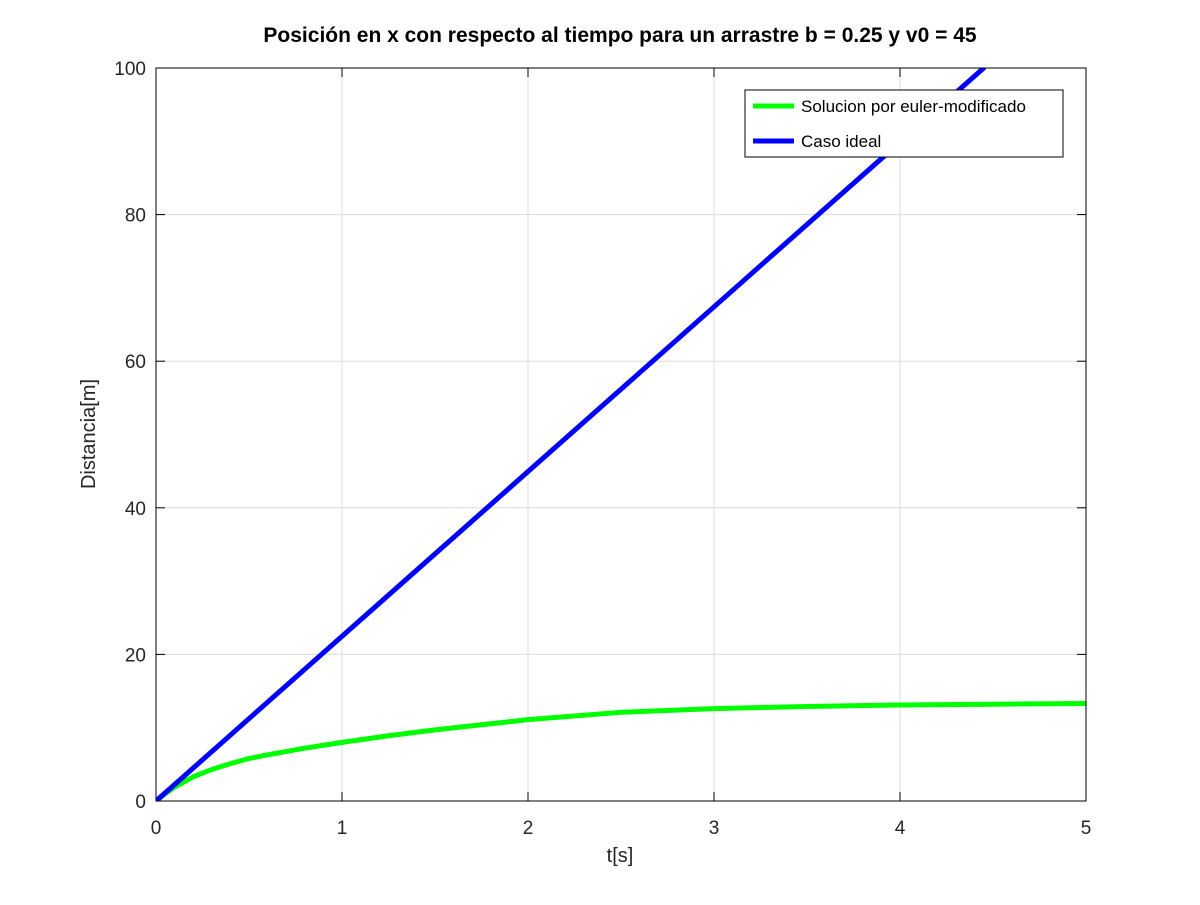  What do you see at coordinates (1086, 828) in the screenshot?
I see `x-tick-label: 5` at bounding box center [1086, 828].